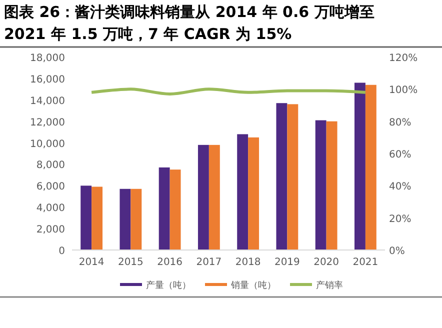  I want to click on y-tick-label: 8,000, so click(50, 166).